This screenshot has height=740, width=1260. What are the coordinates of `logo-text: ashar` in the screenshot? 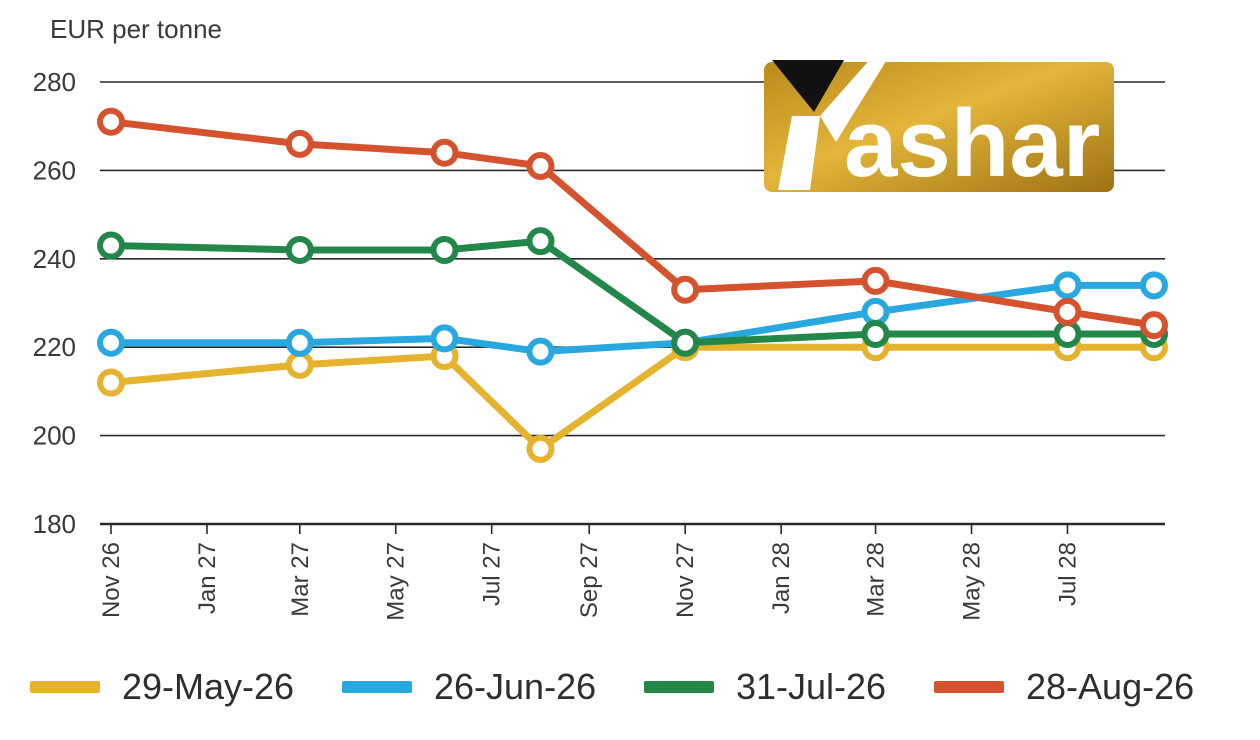 It's located at (972, 142).